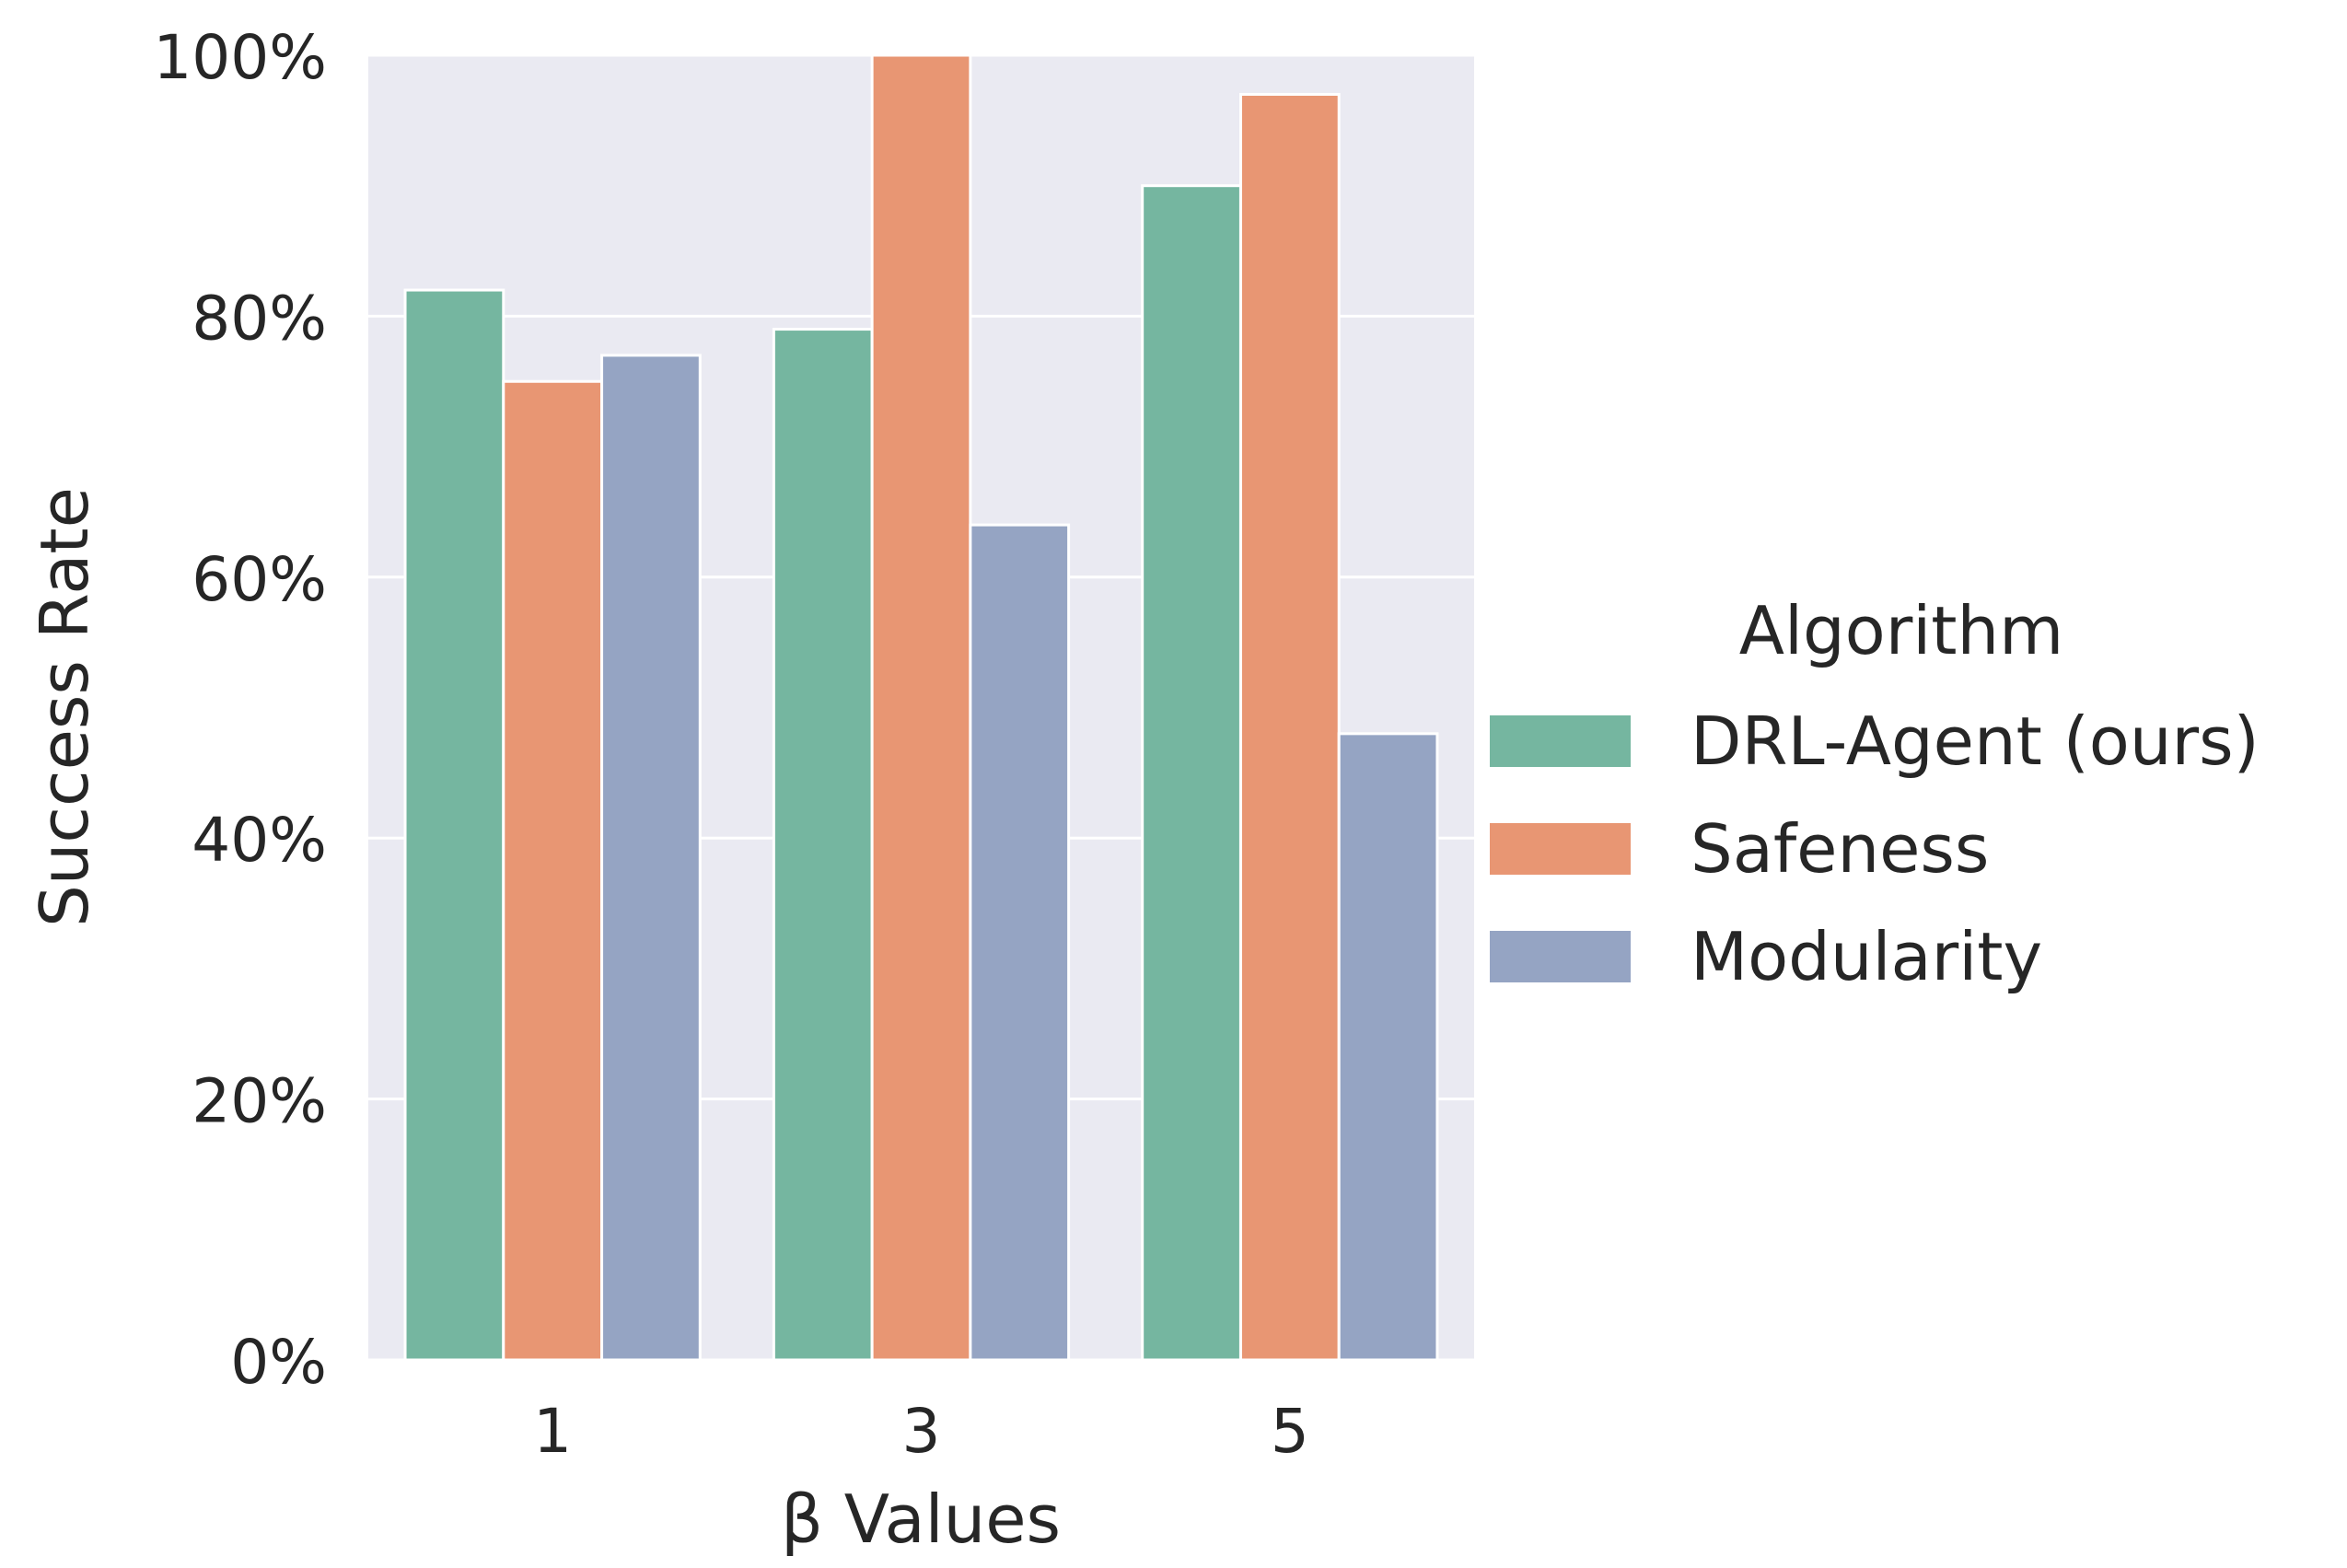 Image resolution: width=2347 pixels, height=1568 pixels. Describe the element at coordinates (1975, 741) in the screenshot. I see `legend-label: DRL-Agent (ours)` at that location.